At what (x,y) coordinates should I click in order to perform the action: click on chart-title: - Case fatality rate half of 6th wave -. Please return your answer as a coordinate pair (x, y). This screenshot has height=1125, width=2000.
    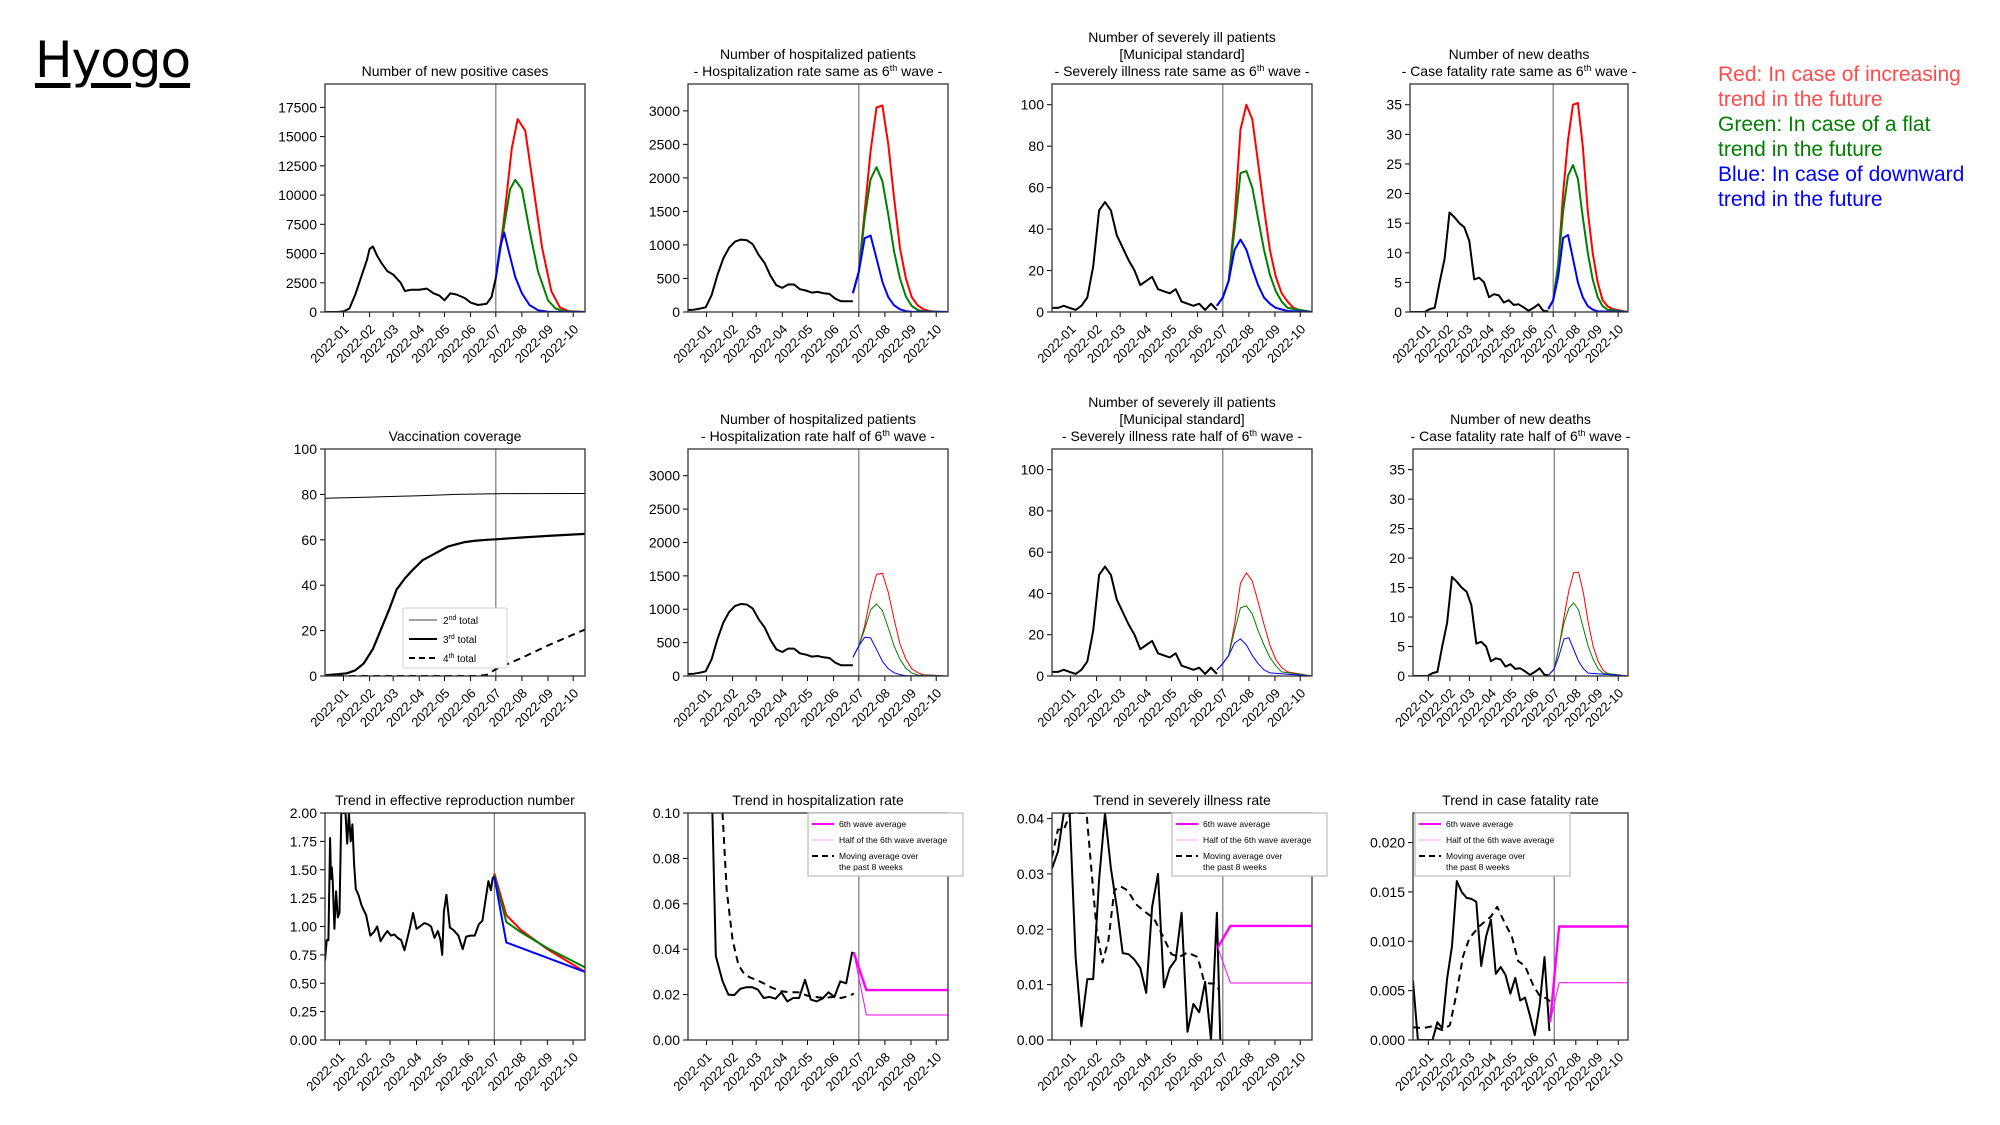
    Looking at the image, I should click on (1521, 436).